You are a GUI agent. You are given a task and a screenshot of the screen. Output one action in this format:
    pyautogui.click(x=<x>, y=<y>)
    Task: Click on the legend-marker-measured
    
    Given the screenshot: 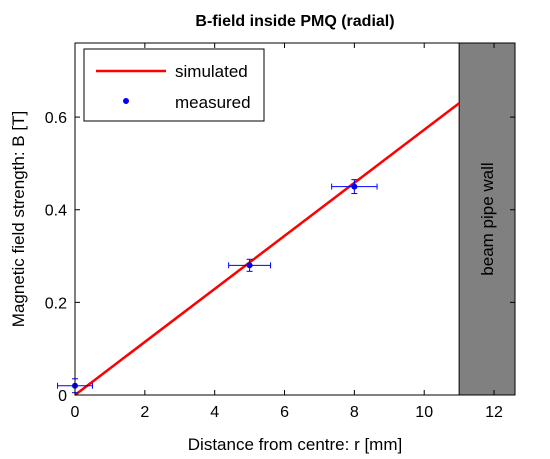 What is the action you would take?
    pyautogui.click(x=126, y=101)
    